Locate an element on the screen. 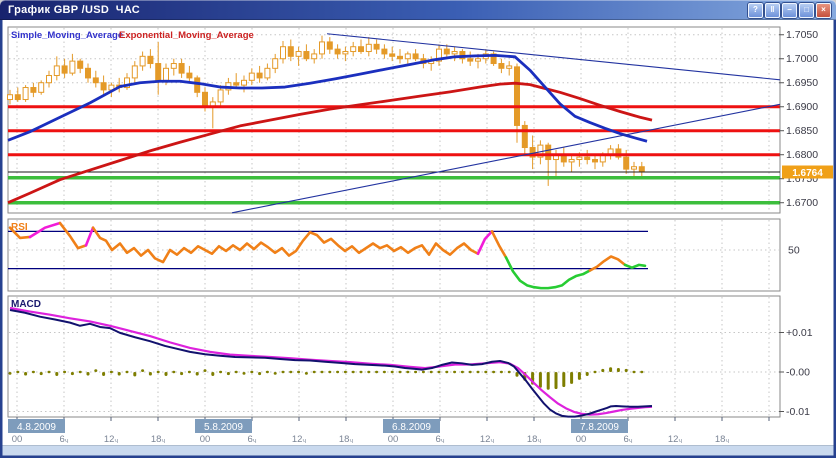 The height and width of the screenshot is (458, 836). price-badge-background is located at coordinates (807, 172).